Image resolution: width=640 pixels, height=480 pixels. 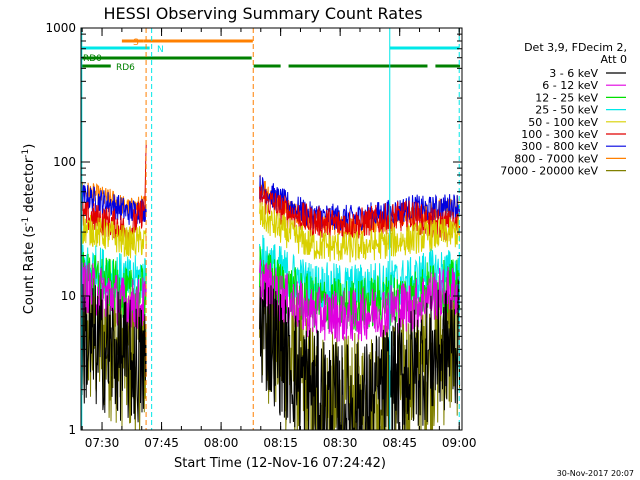 What do you see at coordinates (114, 286) in the screenshot?
I see `series-line-12-25kev-seg1` at bounding box center [114, 286].